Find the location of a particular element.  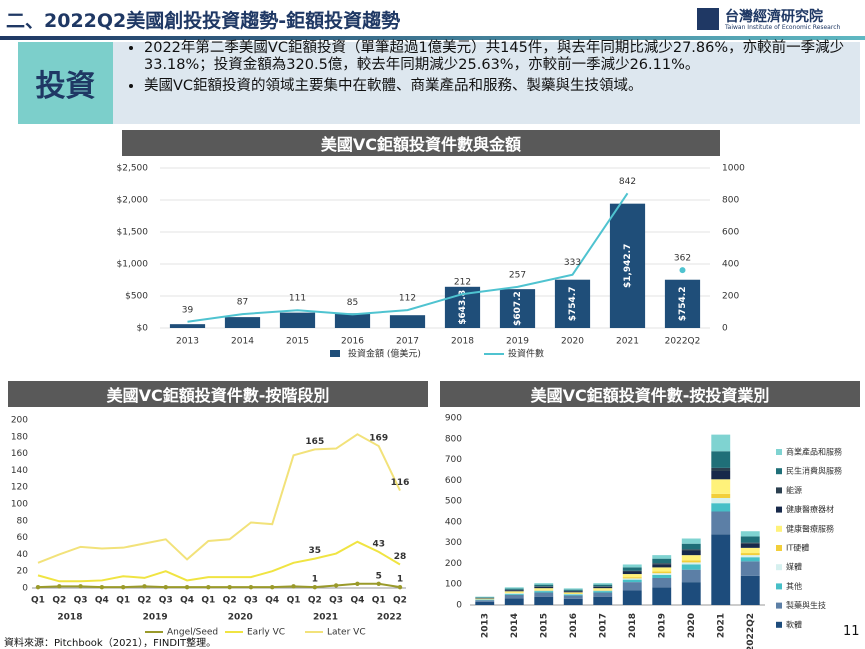

bar-value-label: $607.2 is located at coordinates (518, 308).